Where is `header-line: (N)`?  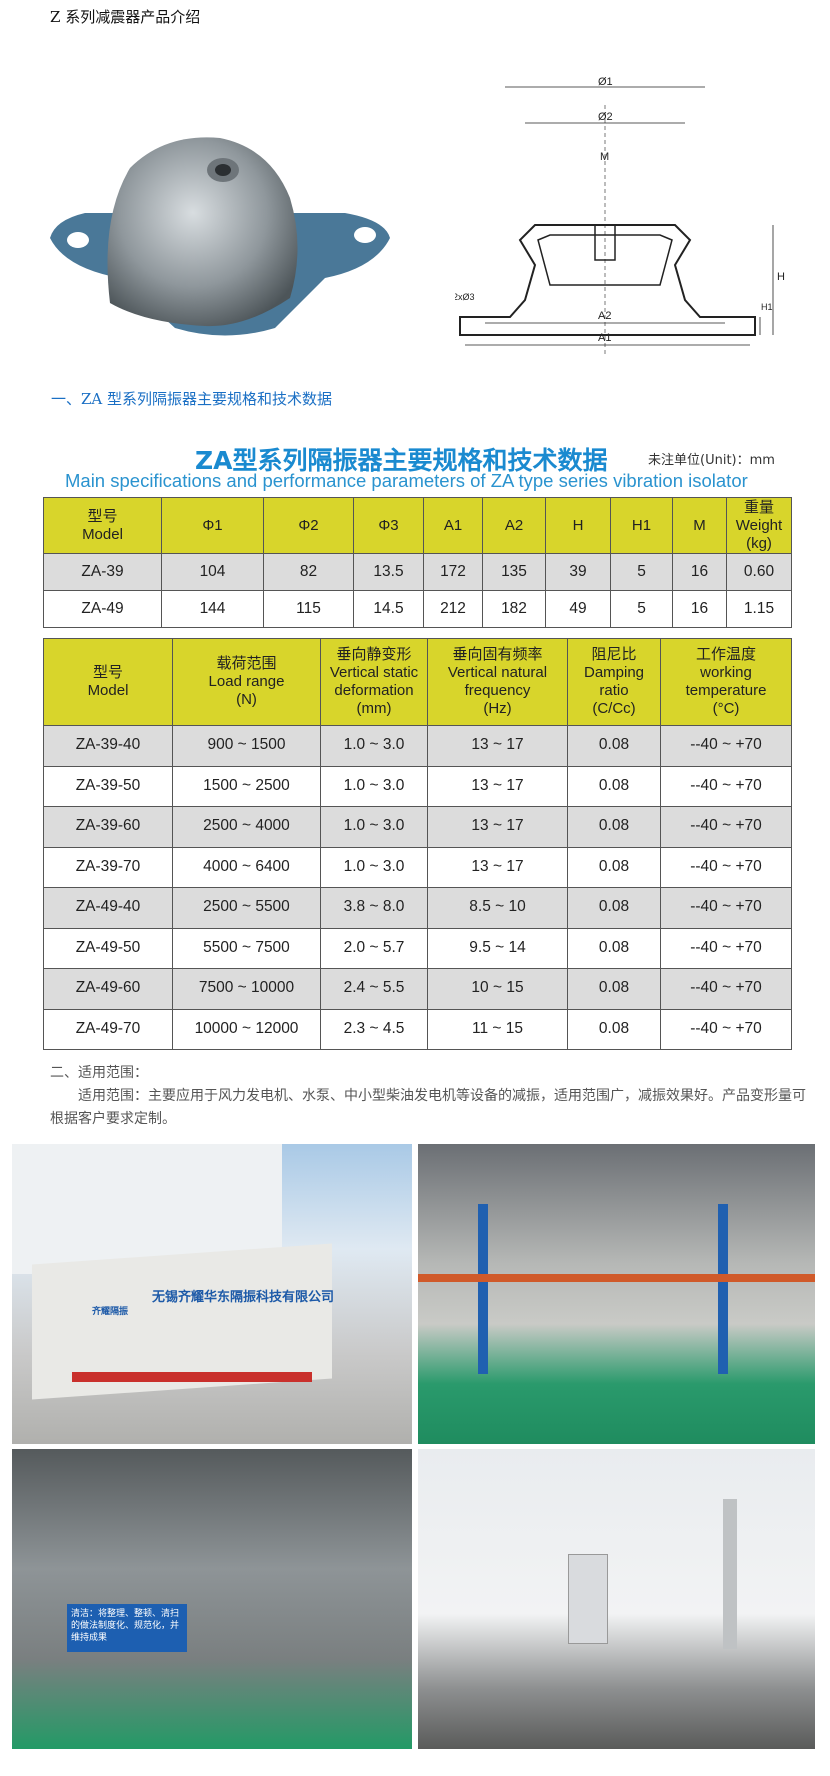
header-line: (N) is located at coordinates (246, 699).